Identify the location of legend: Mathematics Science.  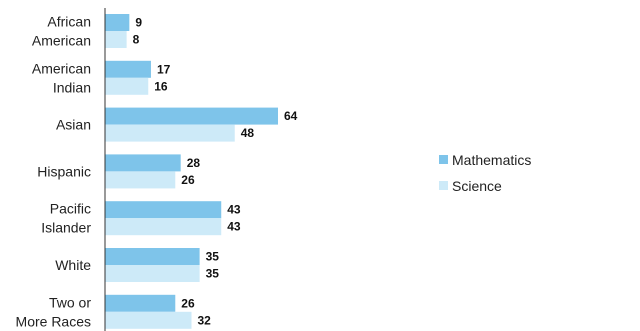
(485, 173).